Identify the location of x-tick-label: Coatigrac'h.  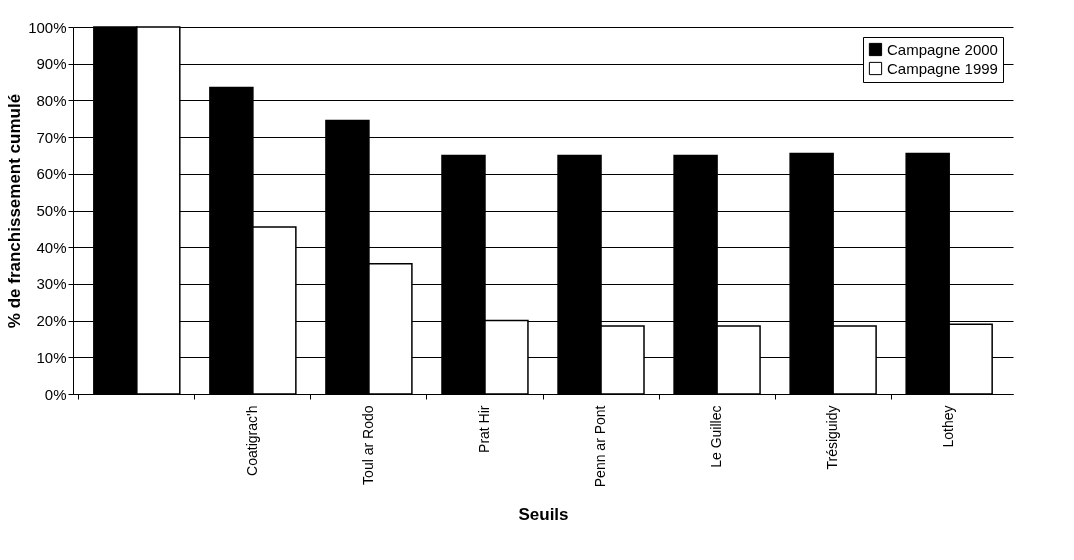
(251, 440).